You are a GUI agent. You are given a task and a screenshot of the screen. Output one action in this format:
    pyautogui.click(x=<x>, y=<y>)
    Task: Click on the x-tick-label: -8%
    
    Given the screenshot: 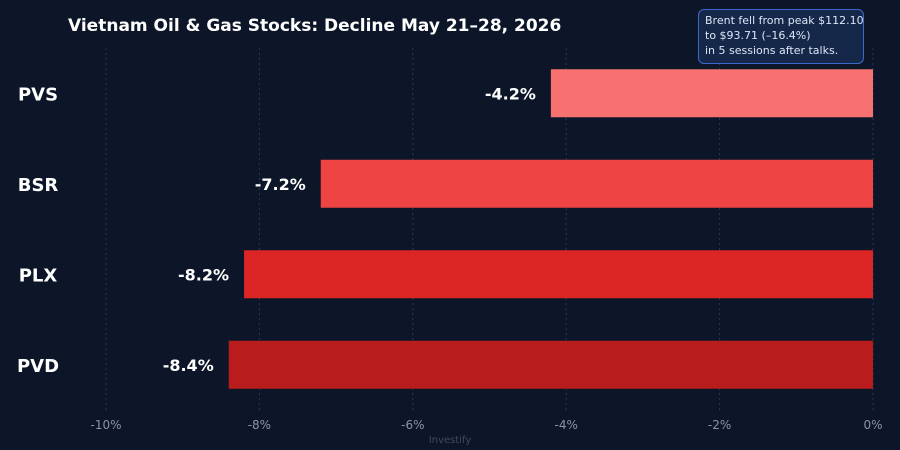 What is the action you would take?
    pyautogui.click(x=259, y=425)
    